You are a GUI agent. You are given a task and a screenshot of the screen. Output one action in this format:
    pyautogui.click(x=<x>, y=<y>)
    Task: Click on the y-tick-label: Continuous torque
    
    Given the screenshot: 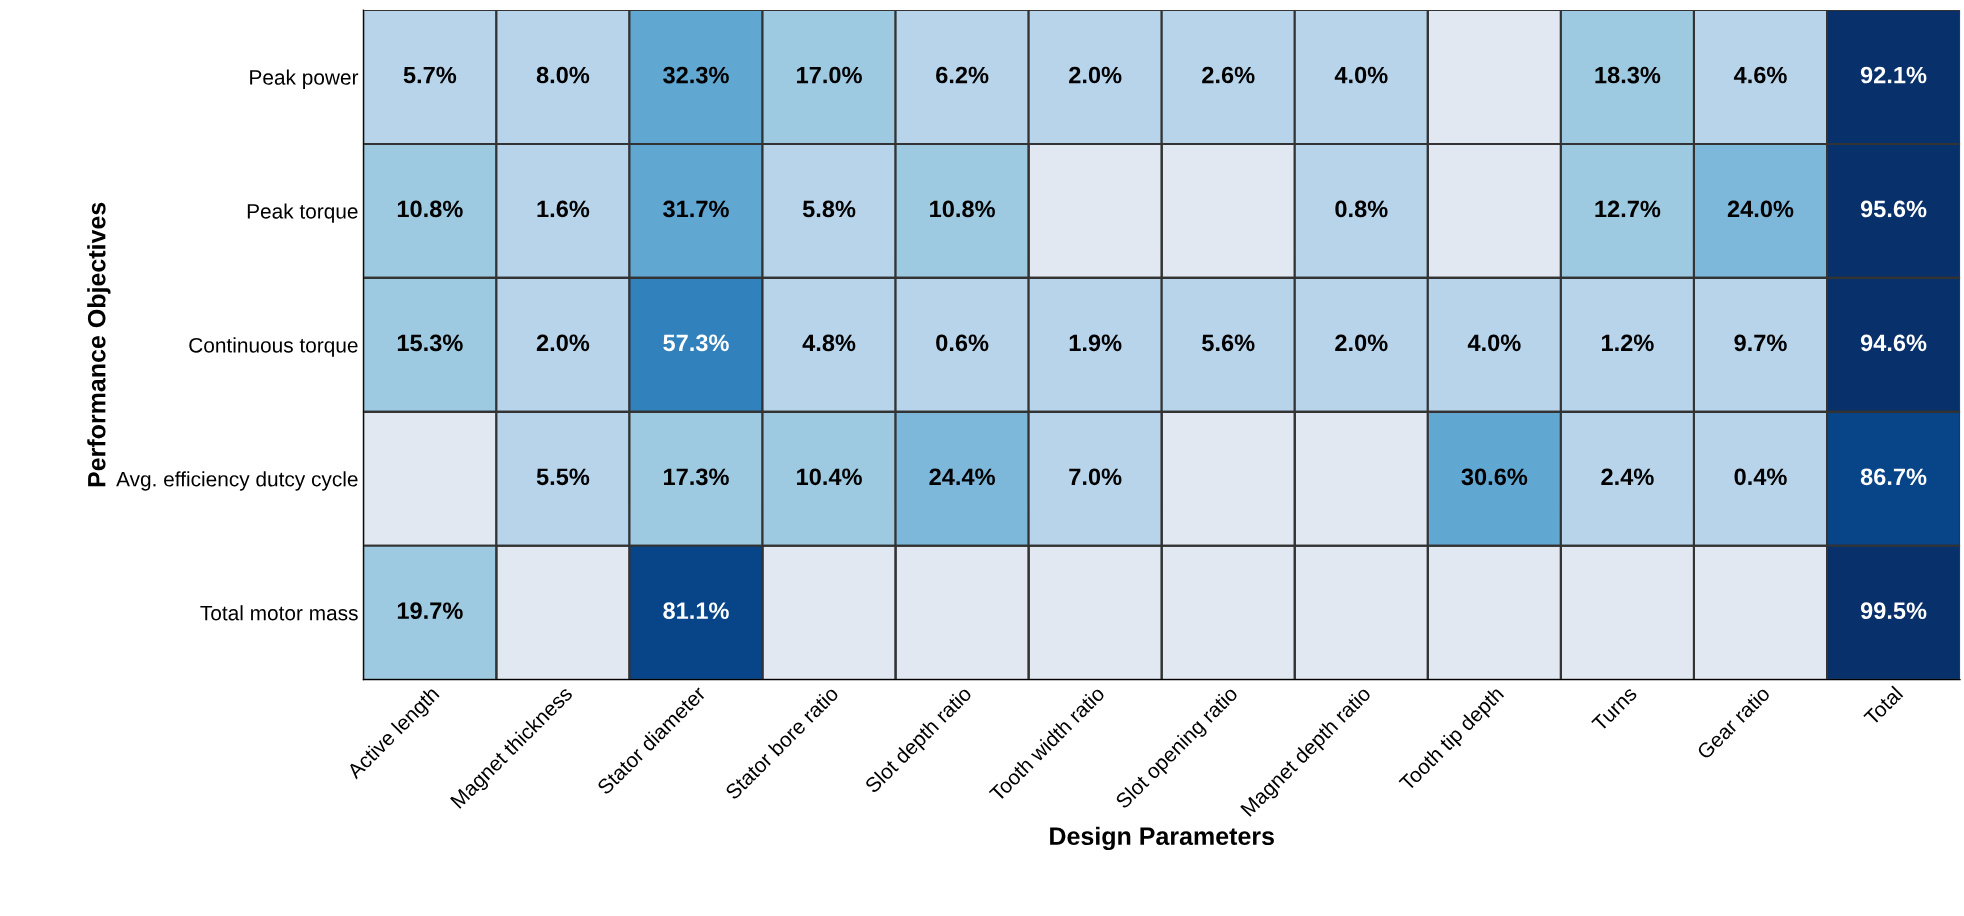 What is the action you would take?
    pyautogui.click(x=273, y=347)
    